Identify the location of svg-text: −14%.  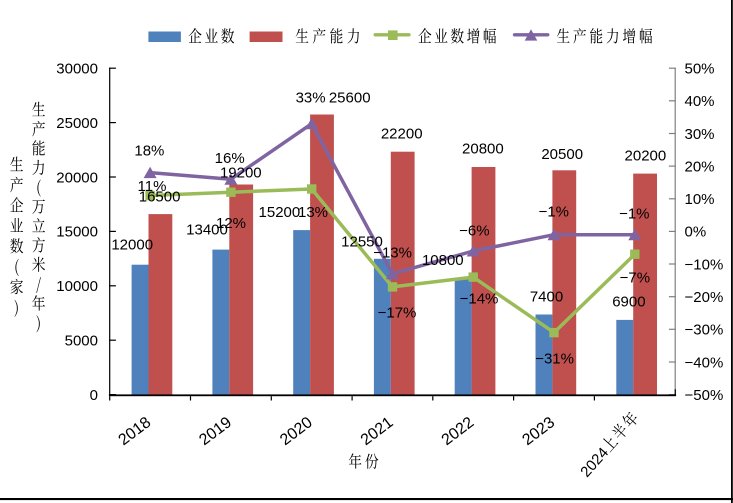
(479, 298).